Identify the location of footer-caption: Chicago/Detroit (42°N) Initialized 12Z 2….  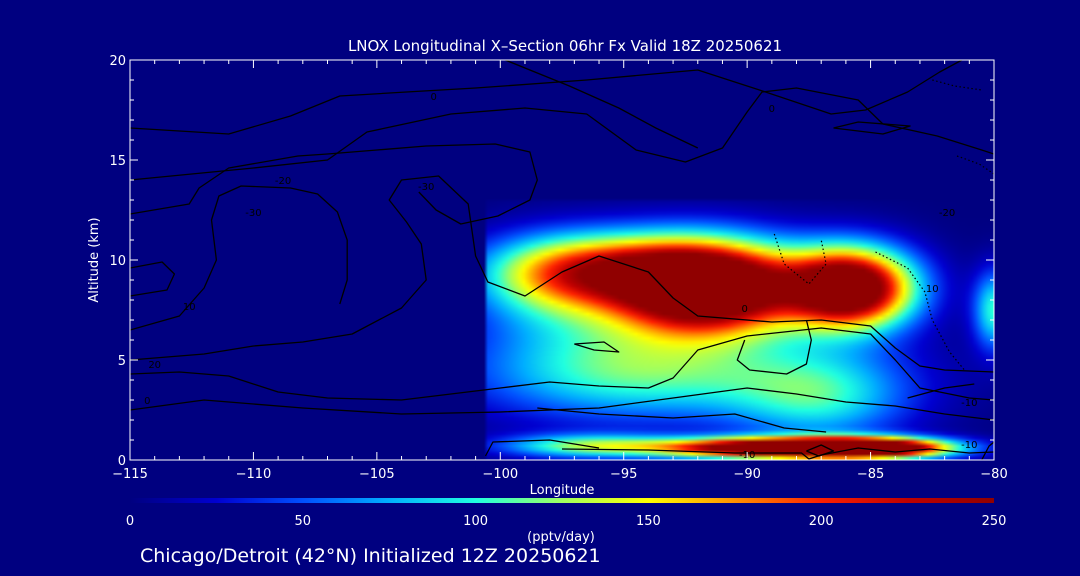
(370, 556).